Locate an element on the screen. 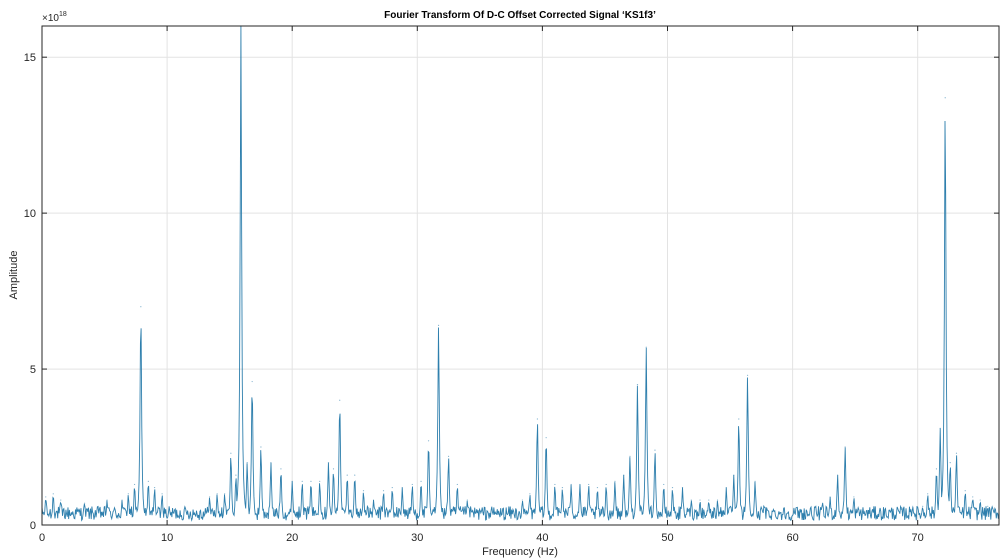 This screenshot has height=560, width=1001. y-tick-labels: 0 5 10 15 is located at coordinates (30, 292).